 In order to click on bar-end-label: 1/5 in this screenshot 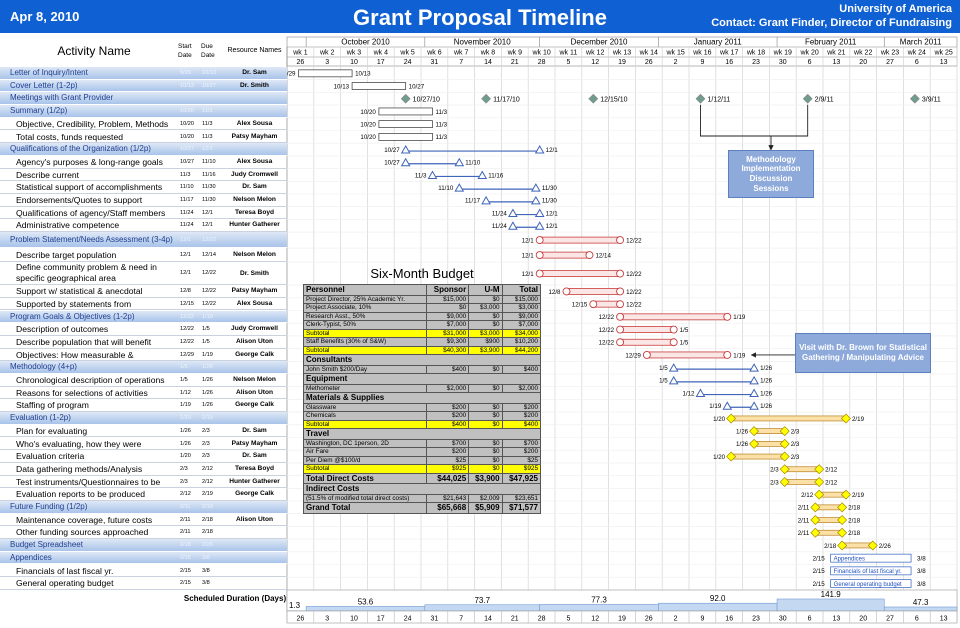, I will do `click(684, 330)`.